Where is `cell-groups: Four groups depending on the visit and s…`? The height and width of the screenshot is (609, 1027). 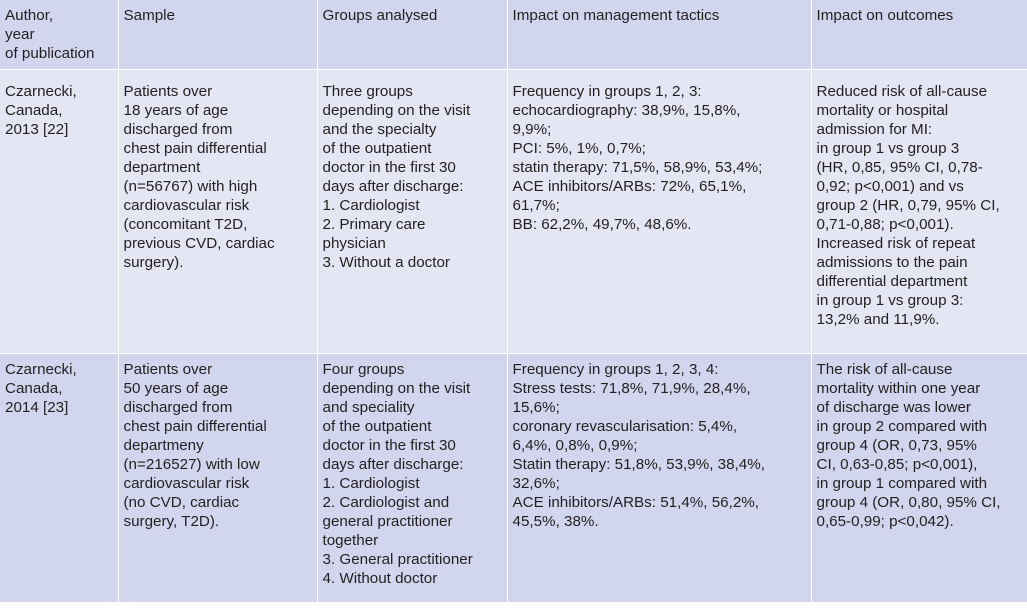 cell-groups: Four groups depending on the visit and s… is located at coordinates (412, 478).